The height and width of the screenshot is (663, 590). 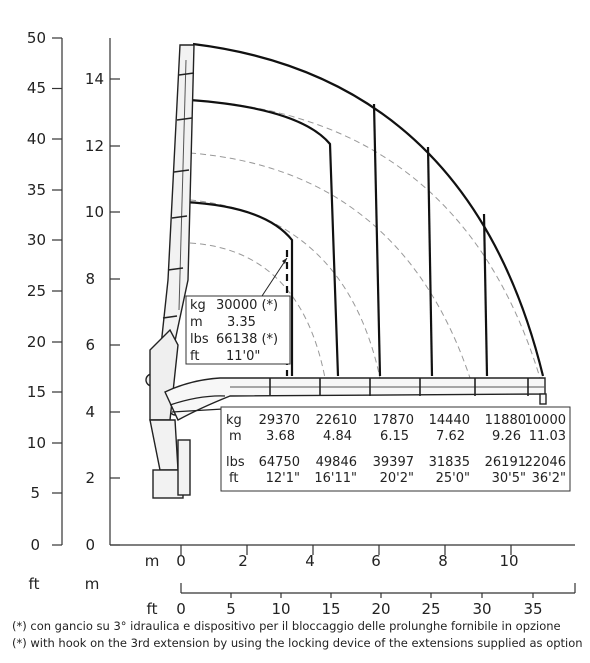 What do you see at coordinates (481, 609) in the screenshot?
I see `ft-x-tick-30: 30` at bounding box center [481, 609].